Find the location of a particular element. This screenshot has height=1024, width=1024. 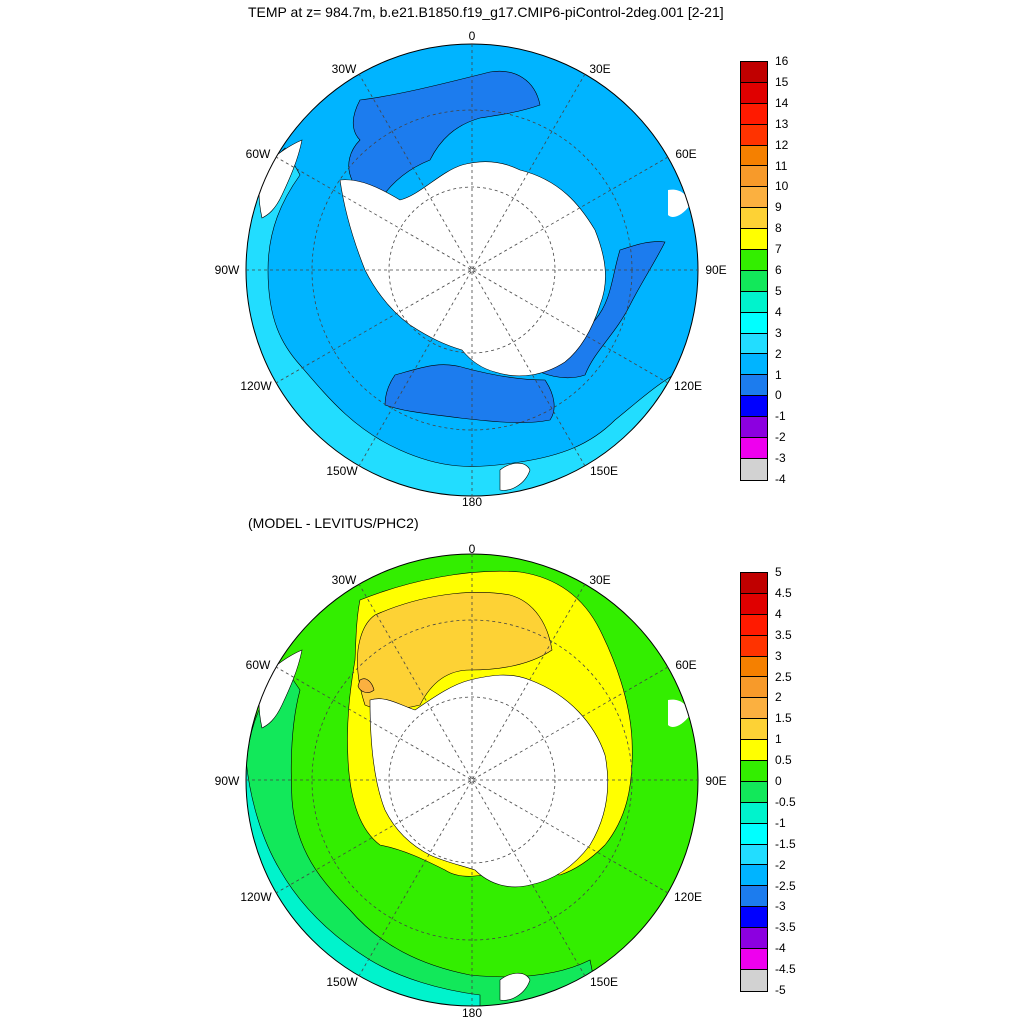

top-lon-0: 0 is located at coordinates (472, 36).